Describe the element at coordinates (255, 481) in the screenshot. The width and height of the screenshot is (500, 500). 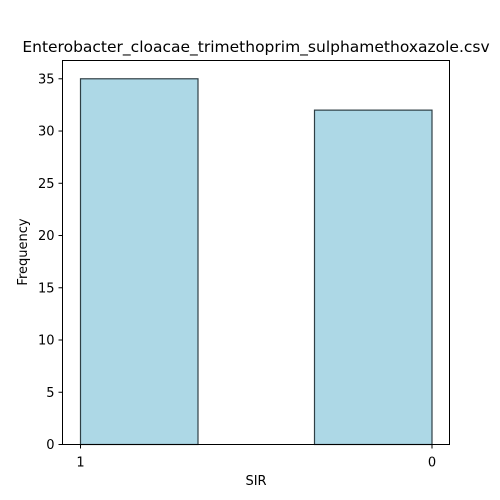
I see `x-axis-label: SIR` at that location.